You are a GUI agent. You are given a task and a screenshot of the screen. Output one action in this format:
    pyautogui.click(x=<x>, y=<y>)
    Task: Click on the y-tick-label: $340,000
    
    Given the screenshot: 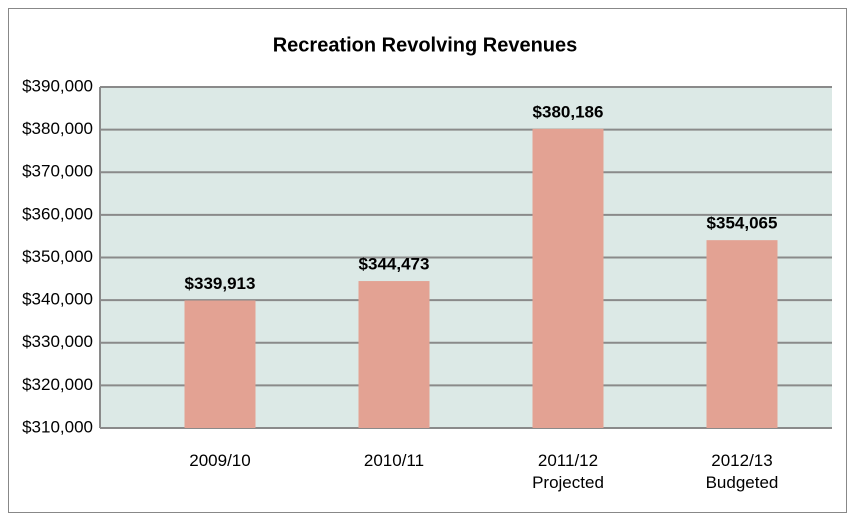 What is the action you would take?
    pyautogui.click(x=57, y=299)
    